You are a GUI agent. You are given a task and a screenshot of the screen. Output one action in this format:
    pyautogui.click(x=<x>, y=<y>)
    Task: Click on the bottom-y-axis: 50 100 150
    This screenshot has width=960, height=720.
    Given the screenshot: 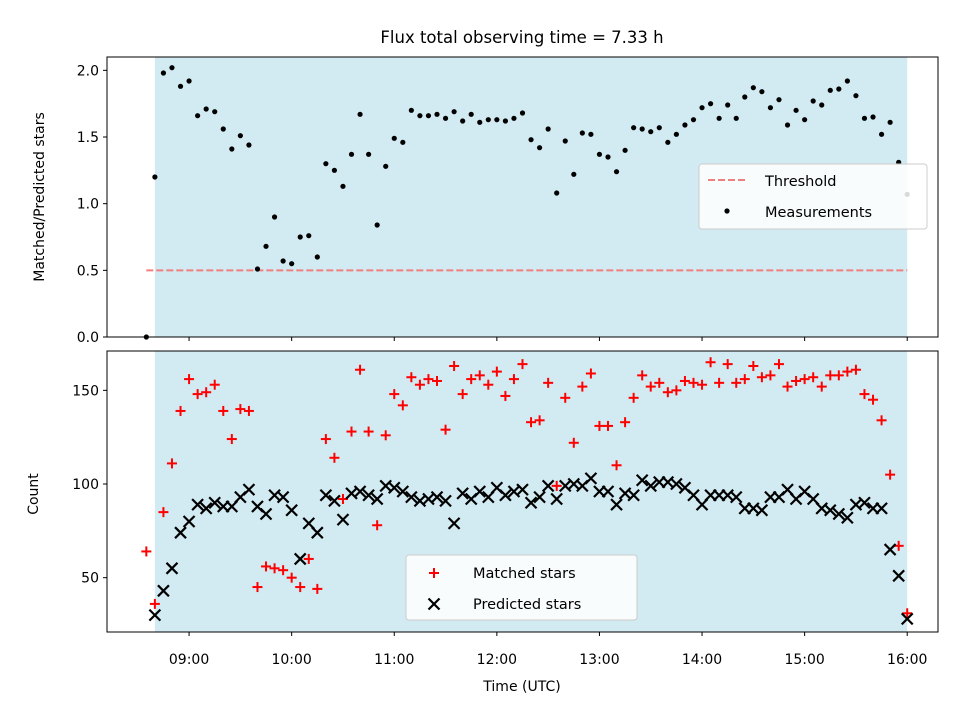 What is the action you would take?
    pyautogui.click(x=89, y=485)
    